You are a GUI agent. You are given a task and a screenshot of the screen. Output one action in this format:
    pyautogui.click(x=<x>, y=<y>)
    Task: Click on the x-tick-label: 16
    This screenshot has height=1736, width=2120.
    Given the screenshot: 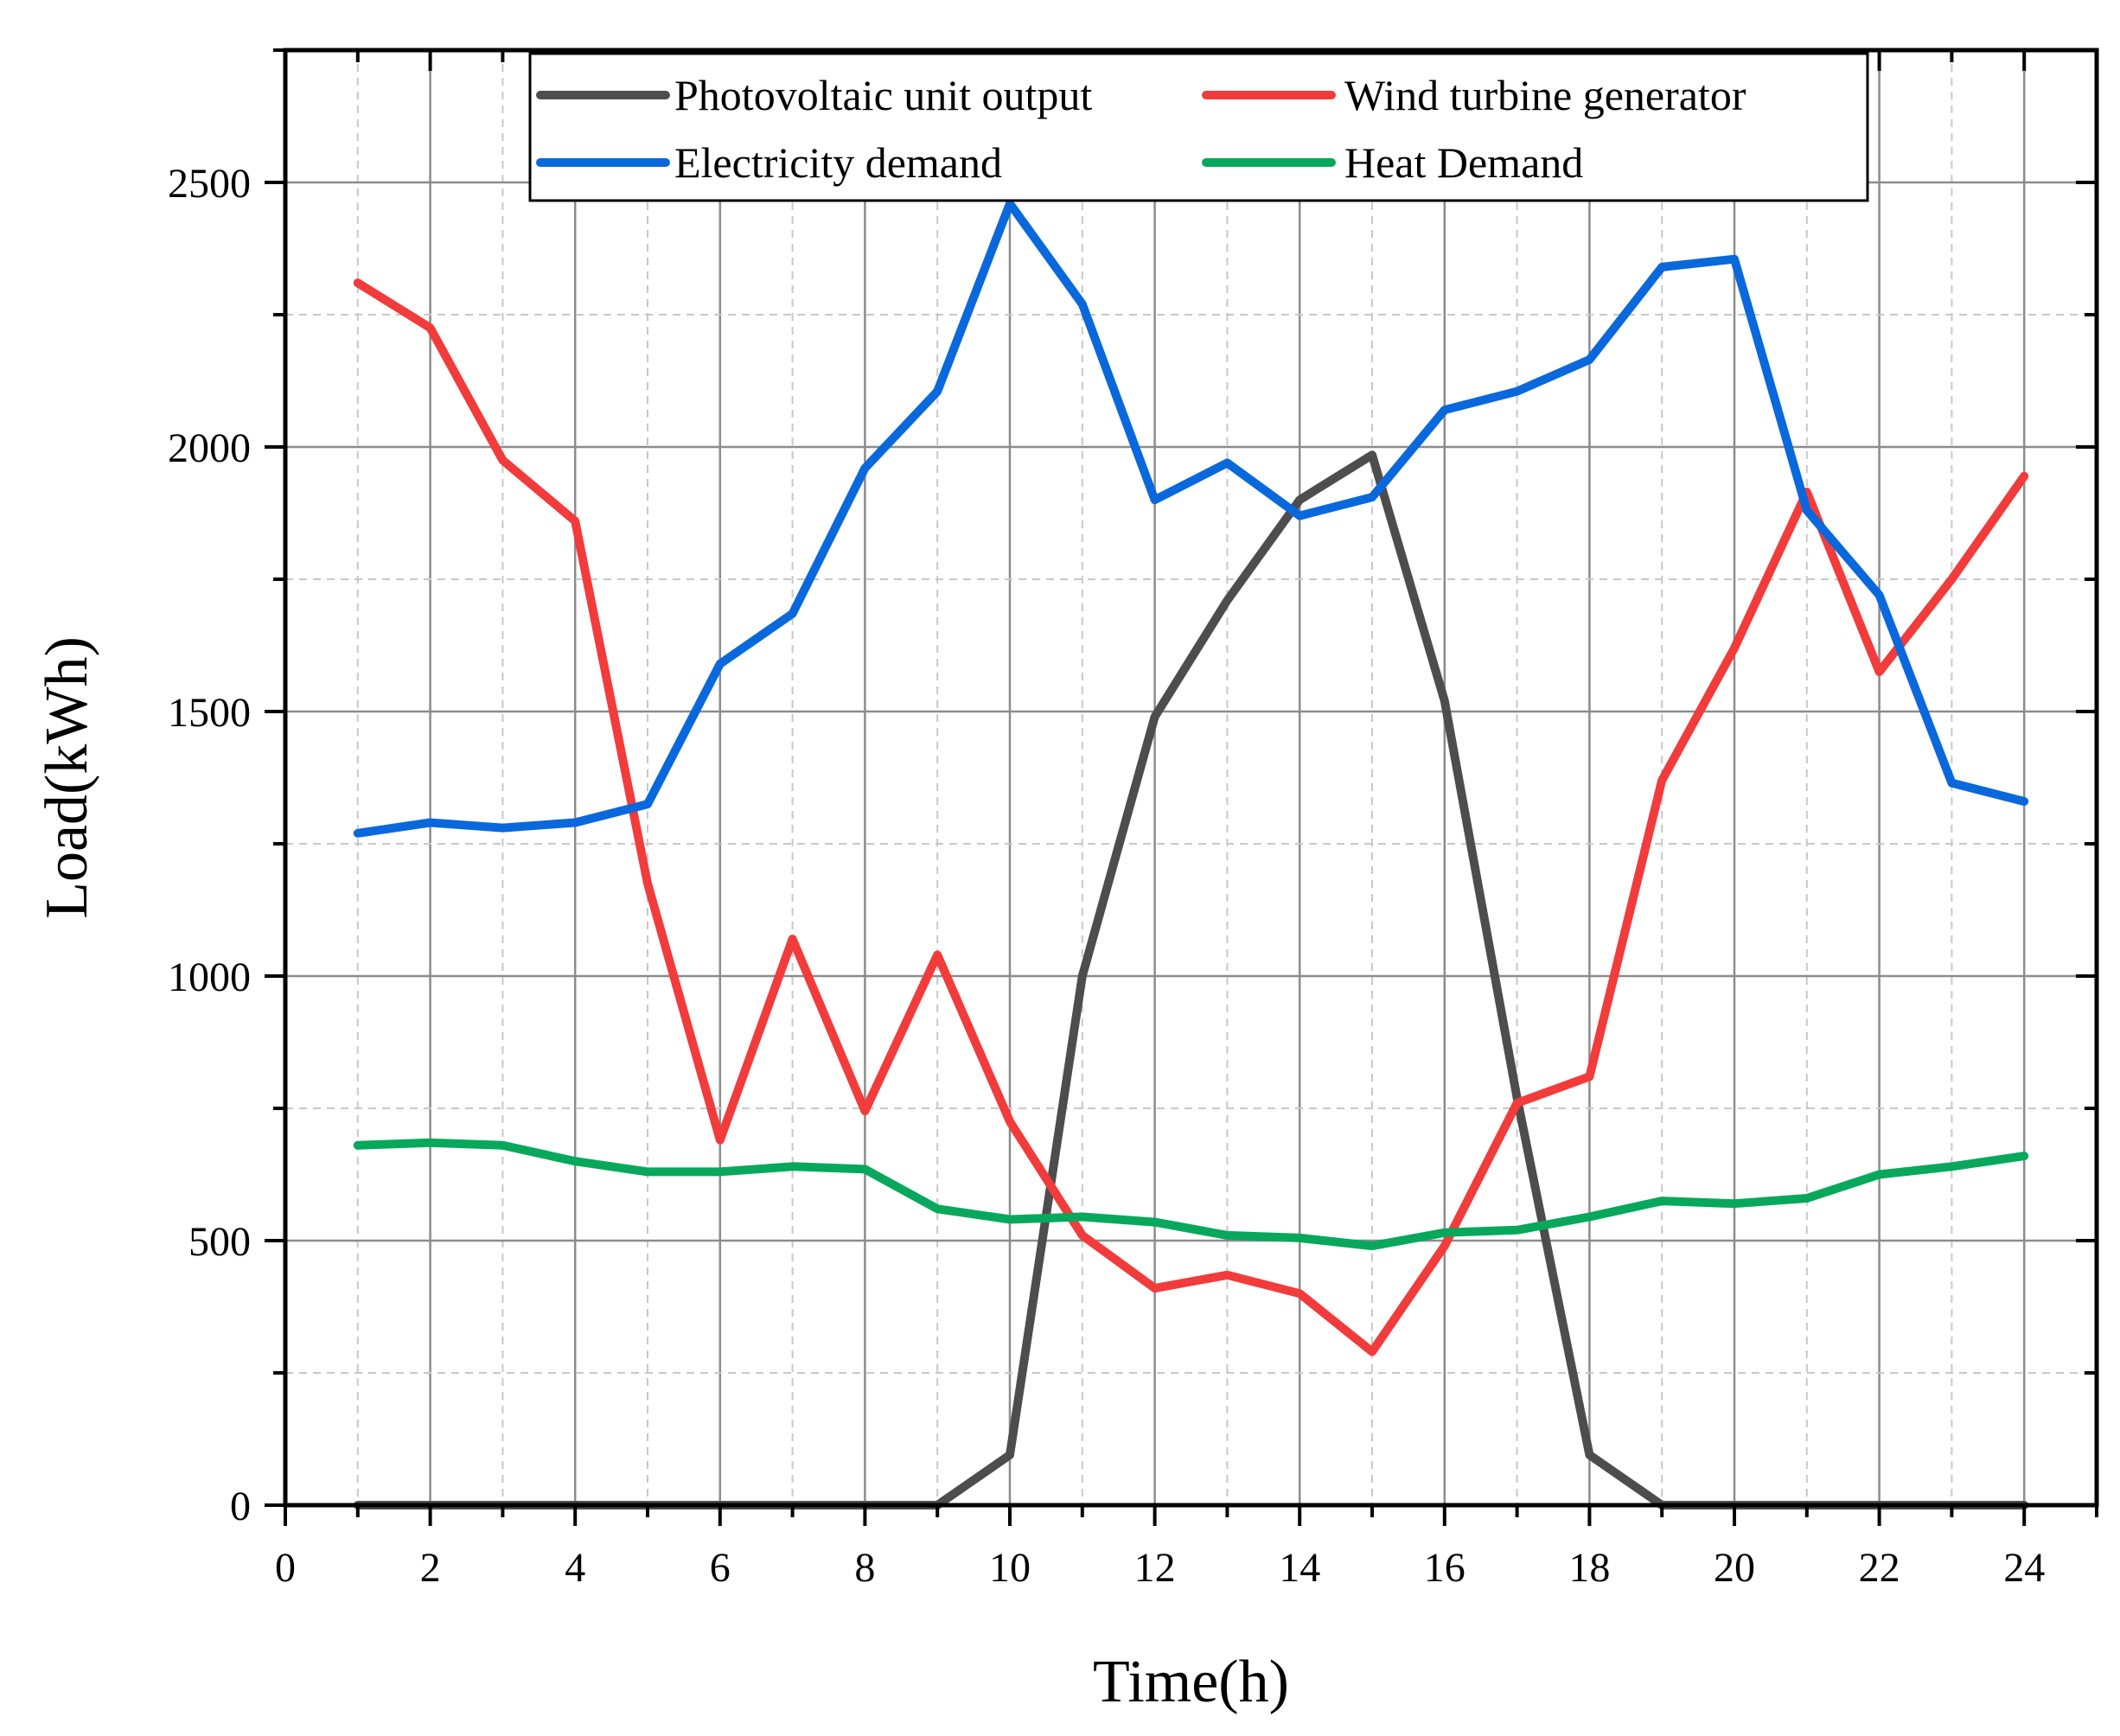 What is the action you would take?
    pyautogui.click(x=1445, y=1568)
    